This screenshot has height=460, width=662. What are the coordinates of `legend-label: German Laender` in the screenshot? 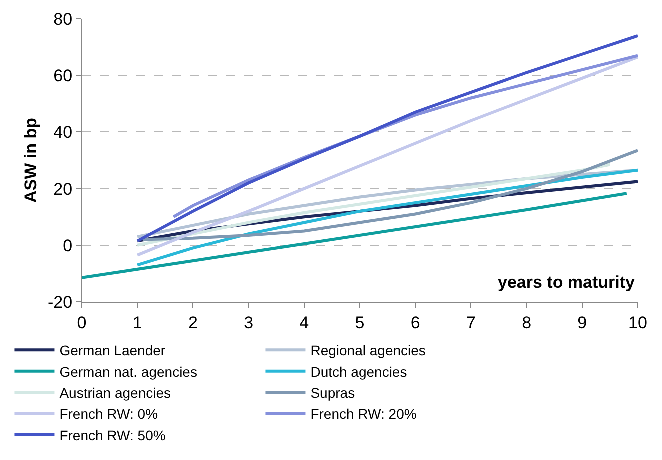 It's located at (113, 350).